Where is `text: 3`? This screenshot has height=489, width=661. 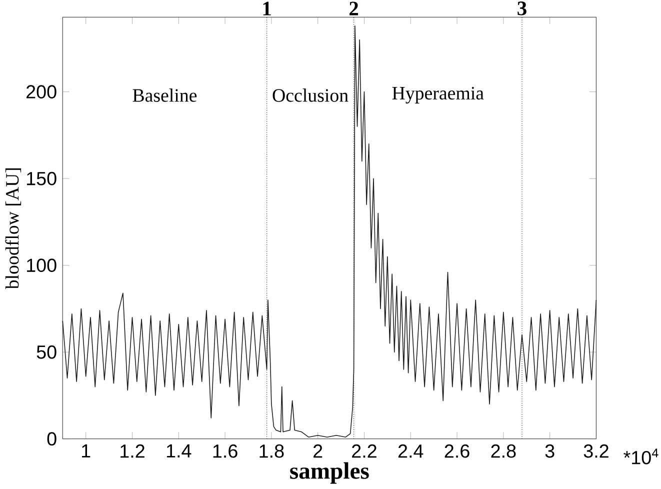 text: 3 is located at coordinates (522, 9).